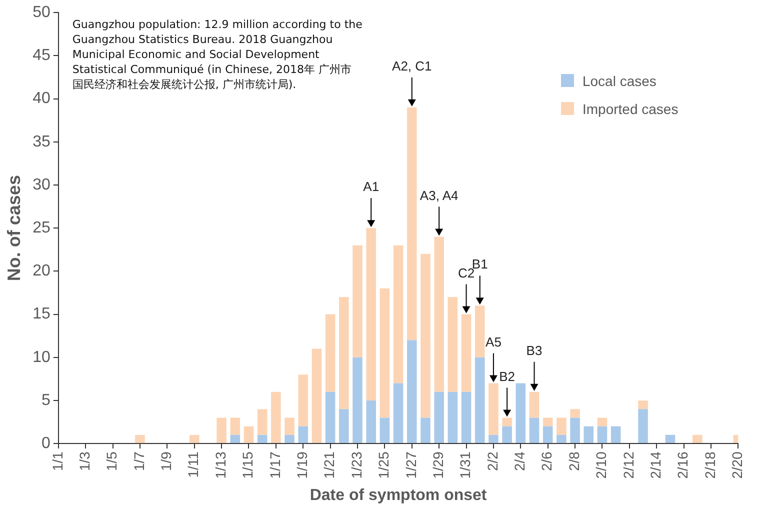 Image resolution: width=758 pixels, height=509 pixels. Describe the element at coordinates (41, 185) in the screenshot. I see `y-tick-label: 30` at that location.